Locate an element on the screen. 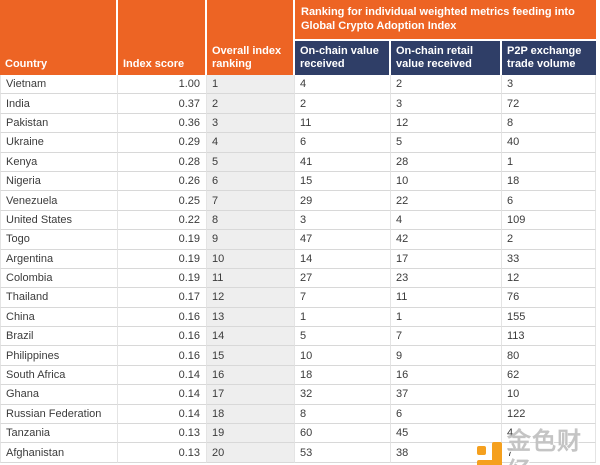 The image size is (600, 465). cell-country: Philippines is located at coordinates (59, 356).